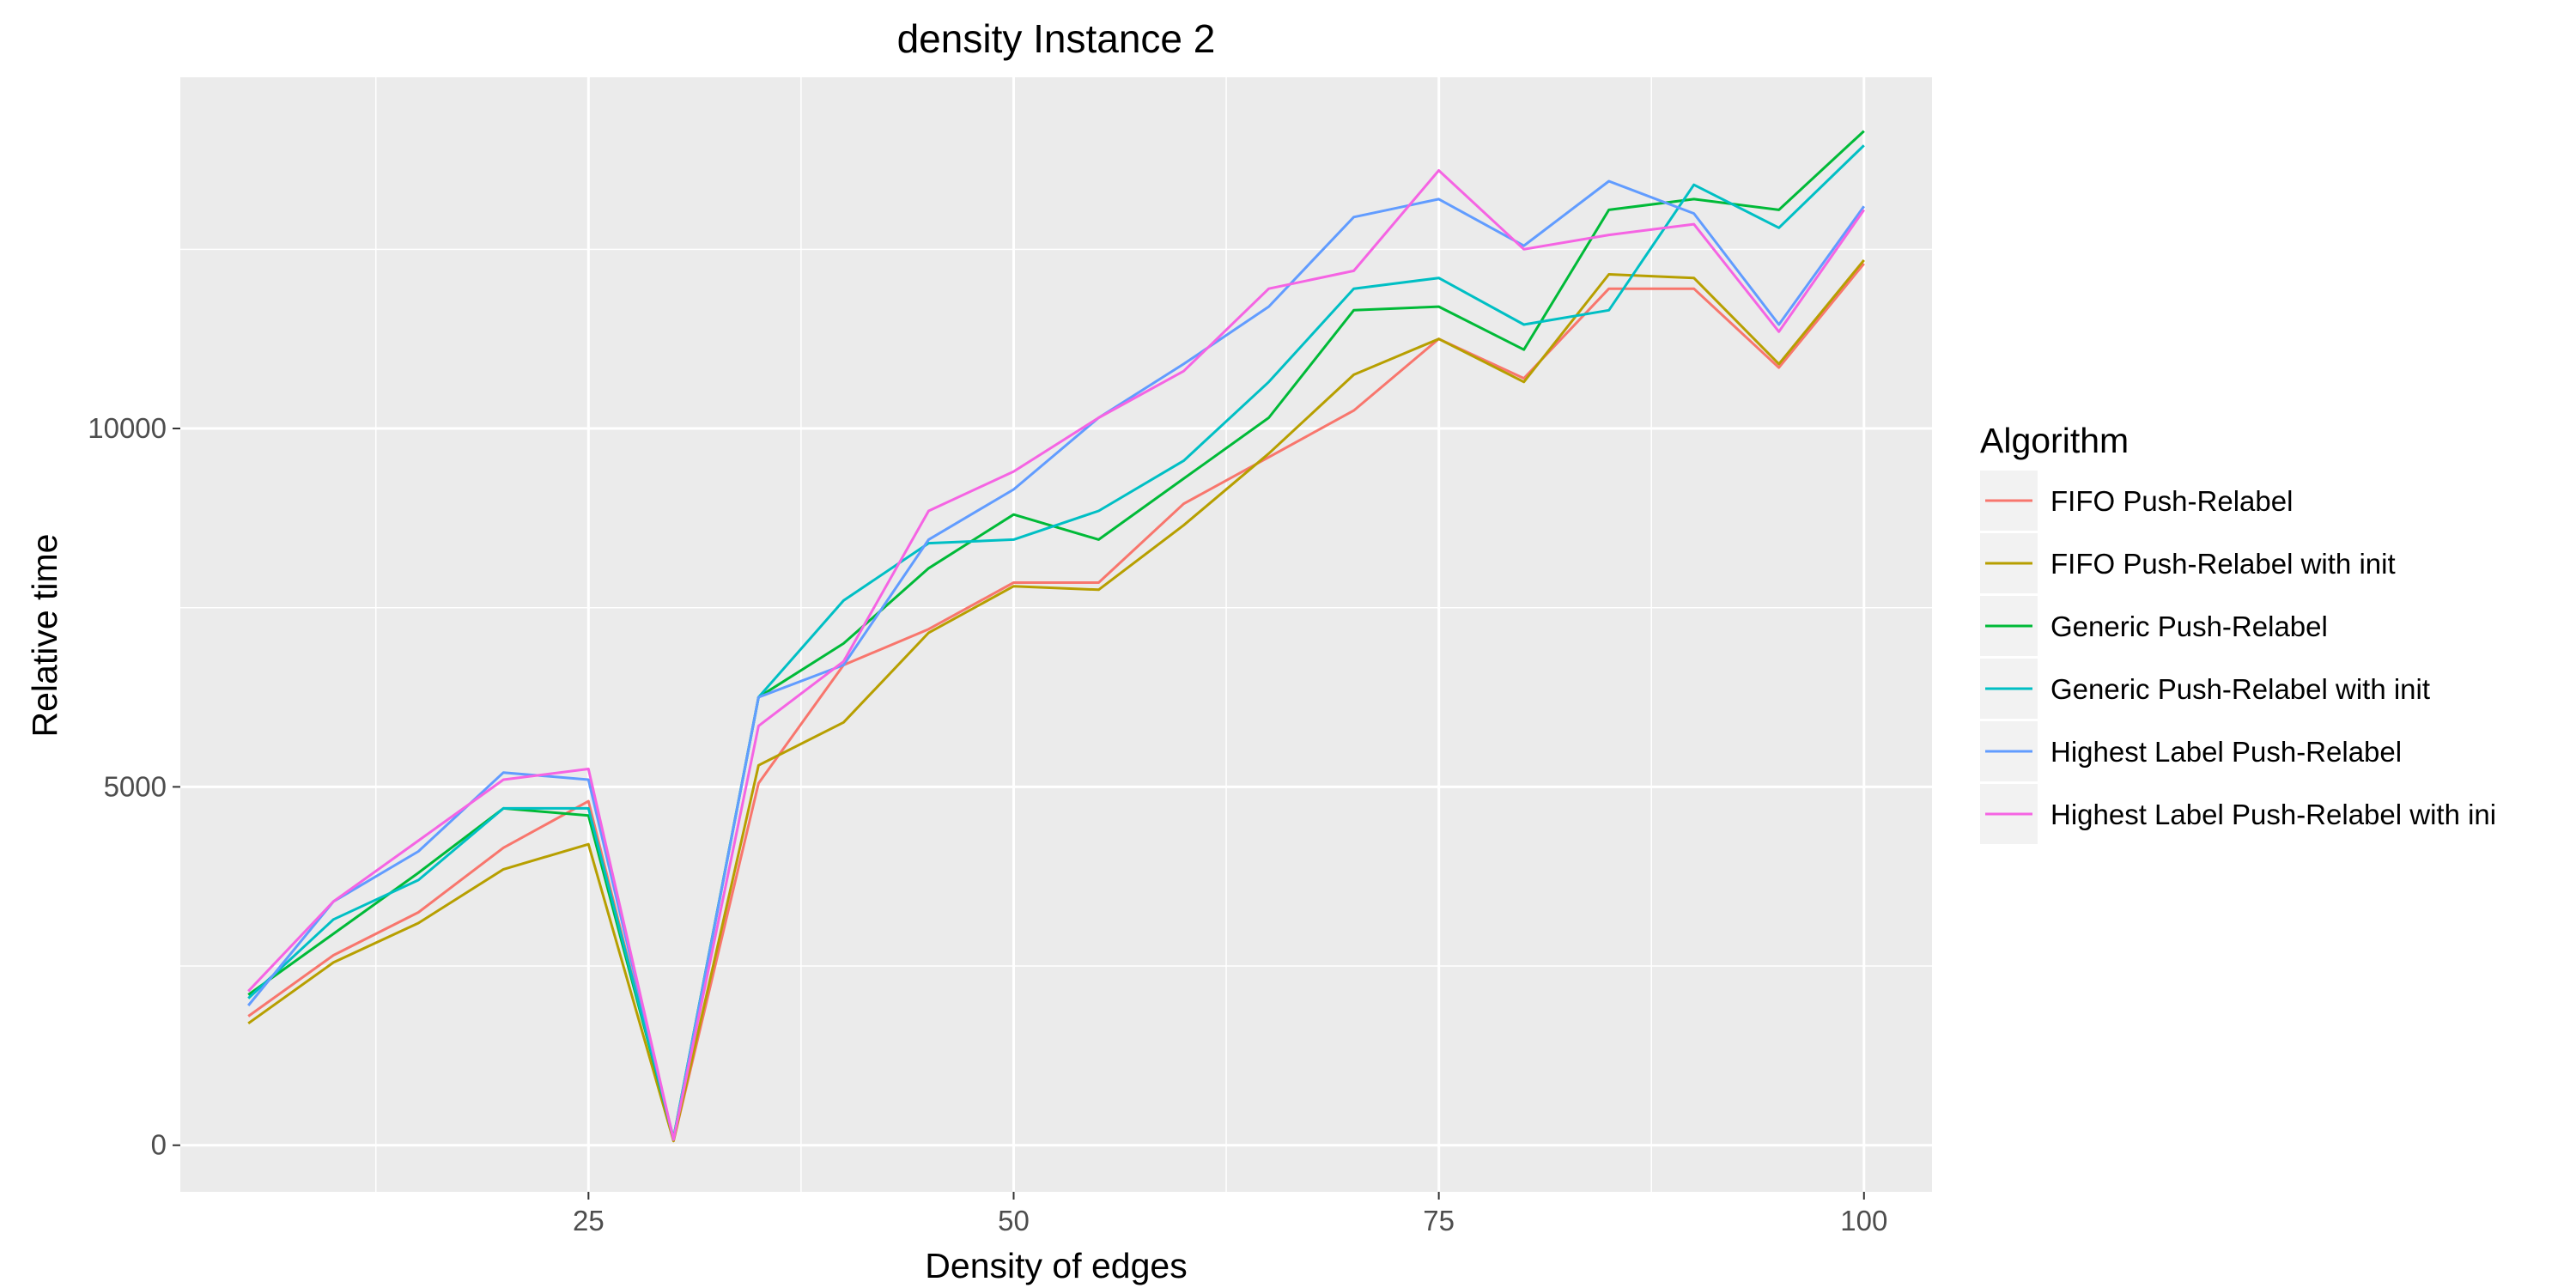 The height and width of the screenshot is (1288, 2576). Describe the element at coordinates (2240, 689) in the screenshot. I see `legend-label: Generic Push-Relabel with init` at that location.